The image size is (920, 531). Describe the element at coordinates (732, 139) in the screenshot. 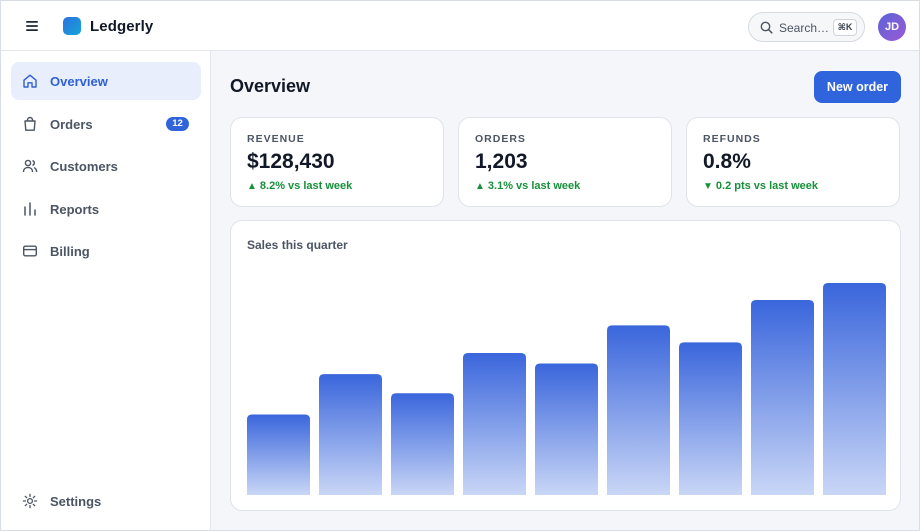

I see `kpi-label: REFUNDS` at that location.